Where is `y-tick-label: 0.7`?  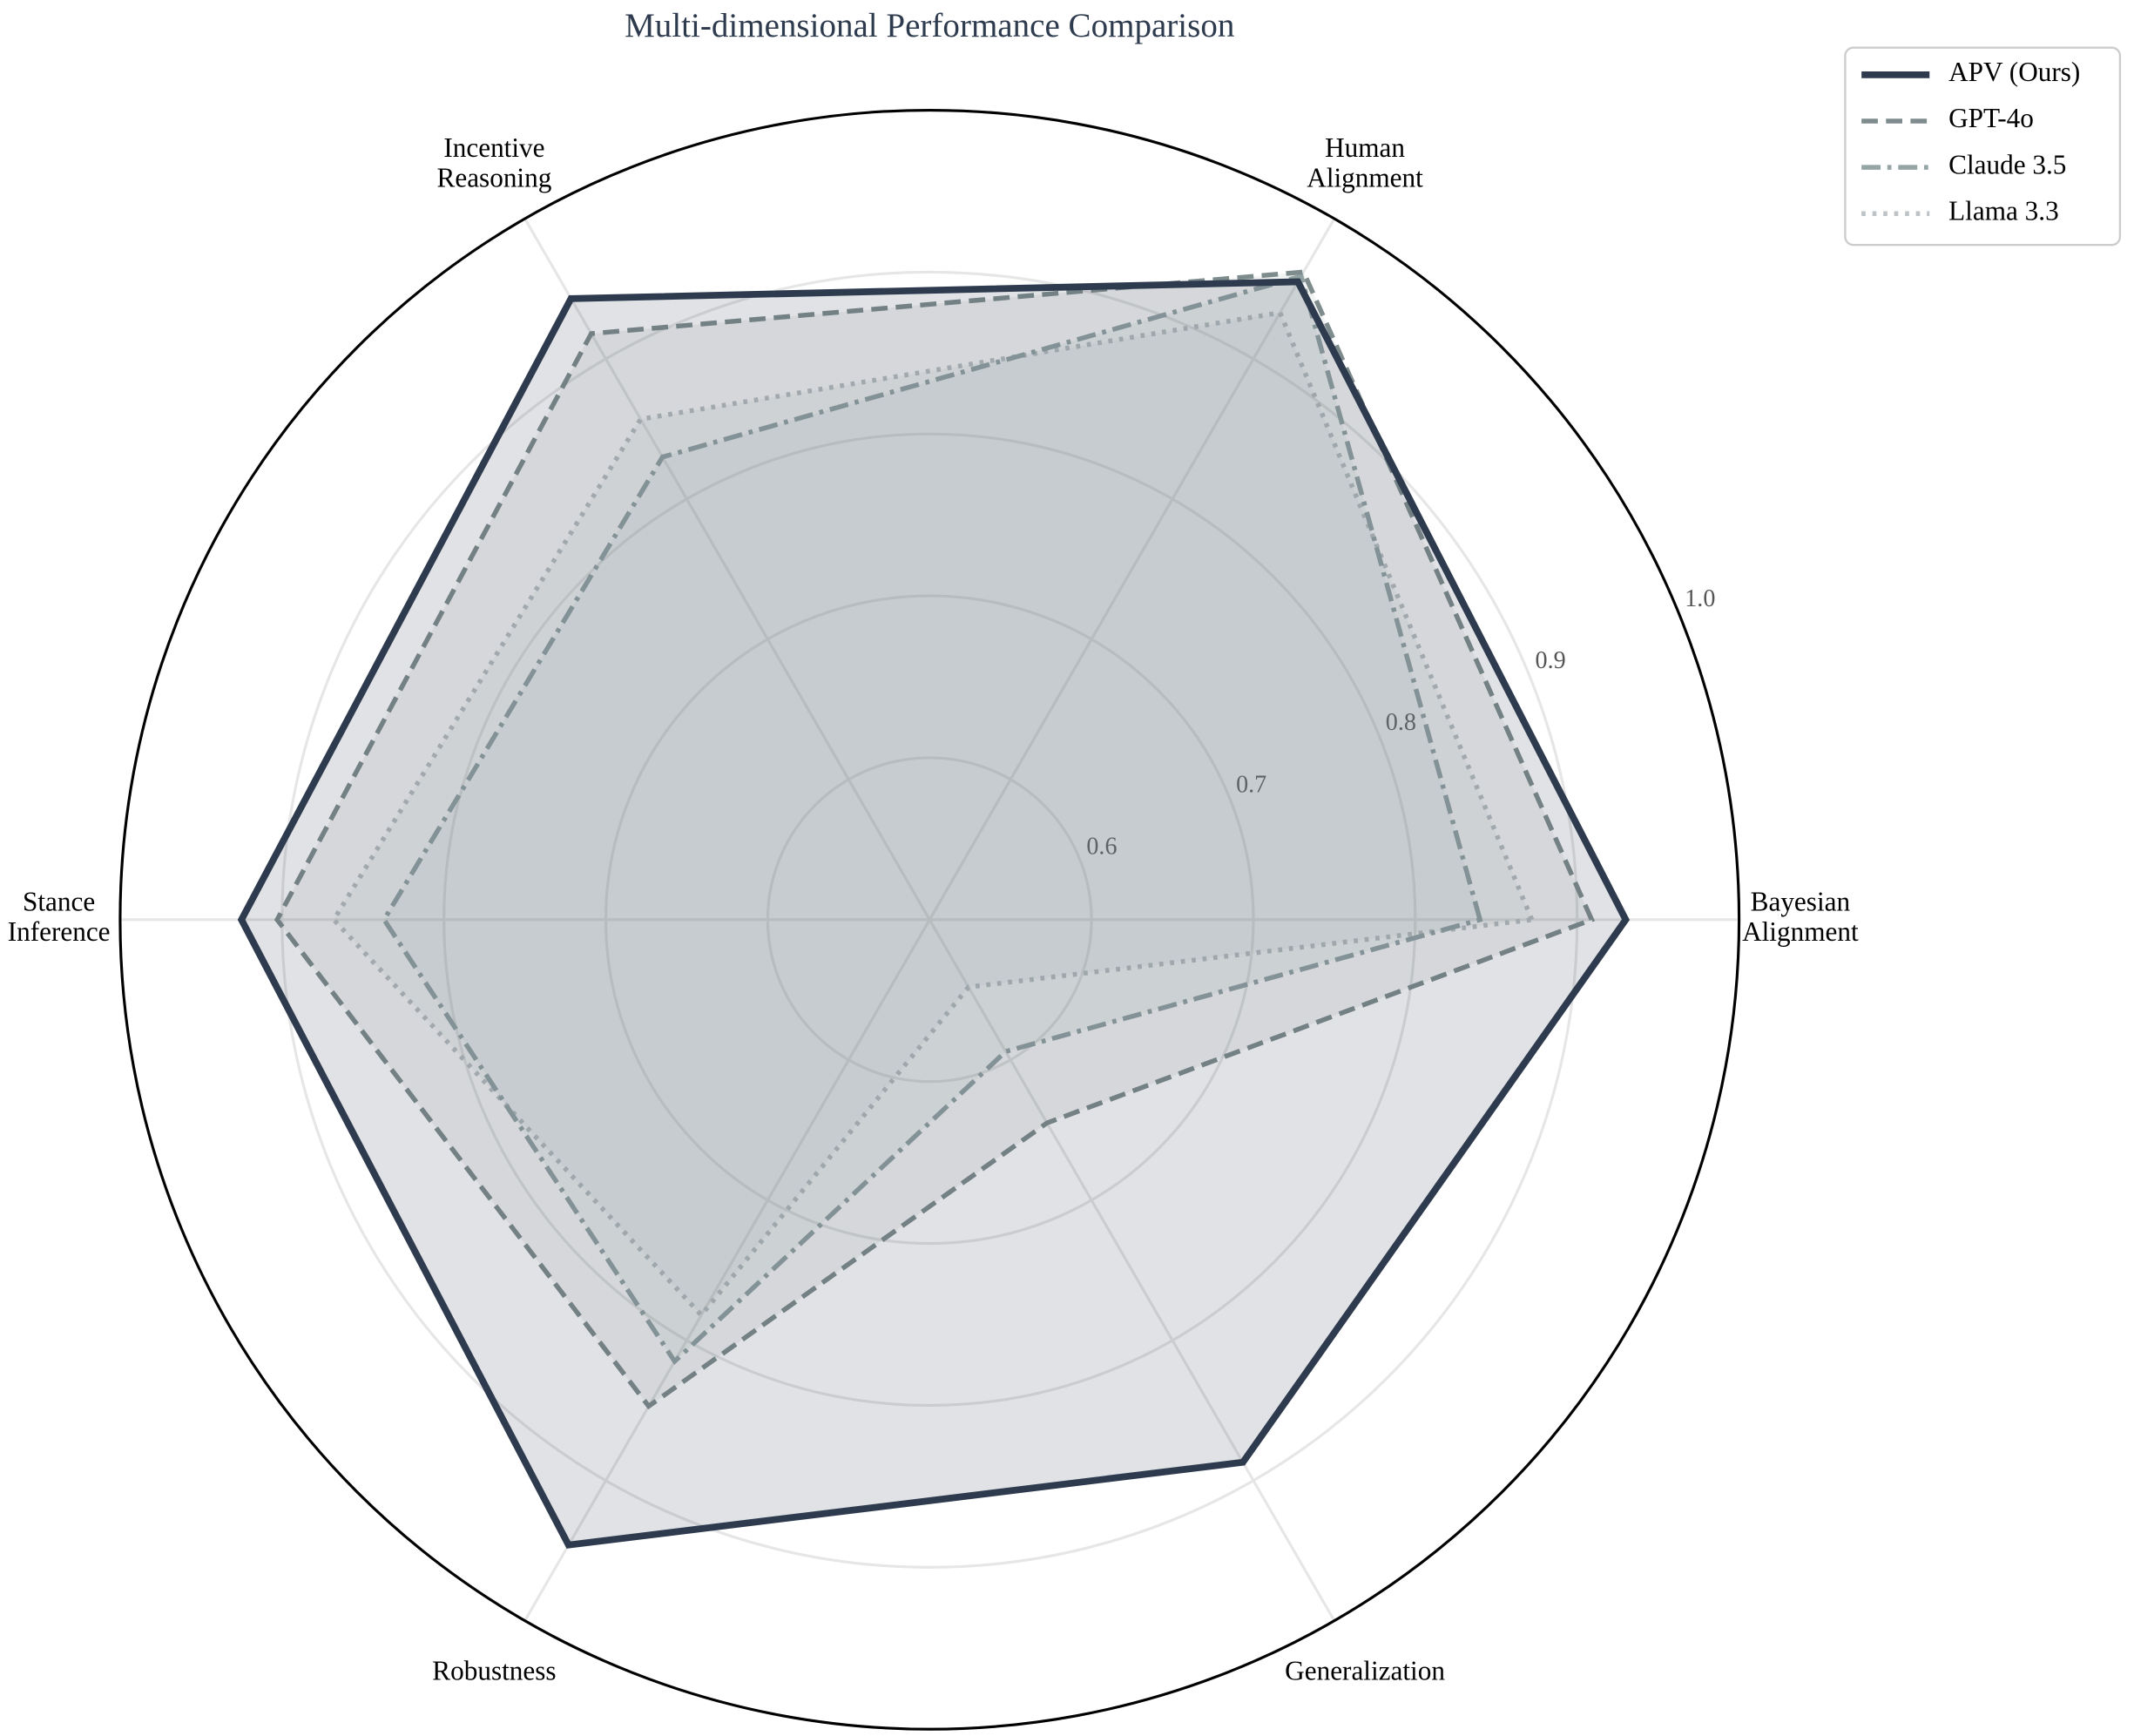
y-tick-label: 0.7 is located at coordinates (1251, 784).